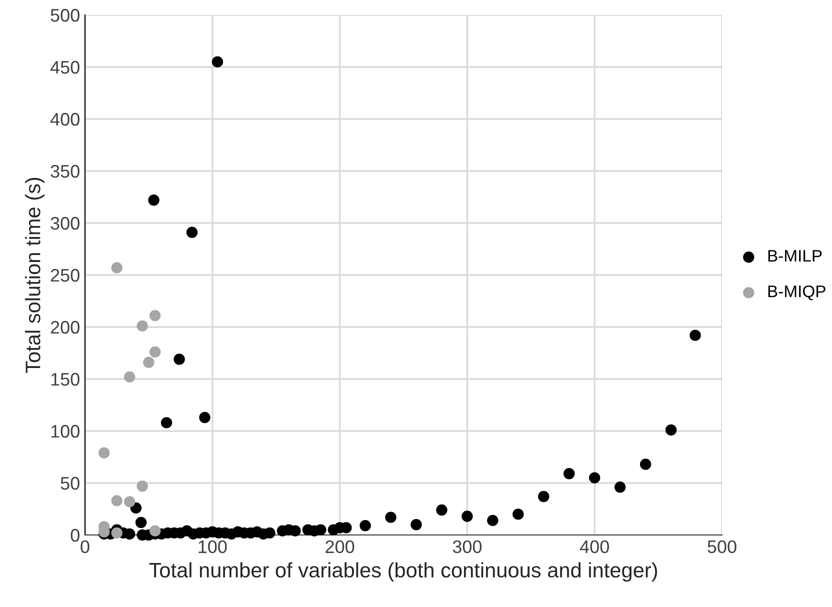 The height and width of the screenshot is (607, 832). Describe the element at coordinates (65, 223) in the screenshot. I see `y-tick-label: 300` at that location.